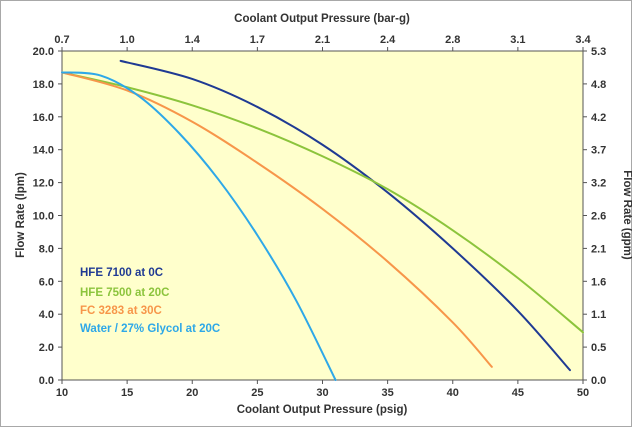 This screenshot has width=632, height=427. What do you see at coordinates (452, 40) in the screenshot?
I see `x2-tick-label: 2.8` at bounding box center [452, 40].